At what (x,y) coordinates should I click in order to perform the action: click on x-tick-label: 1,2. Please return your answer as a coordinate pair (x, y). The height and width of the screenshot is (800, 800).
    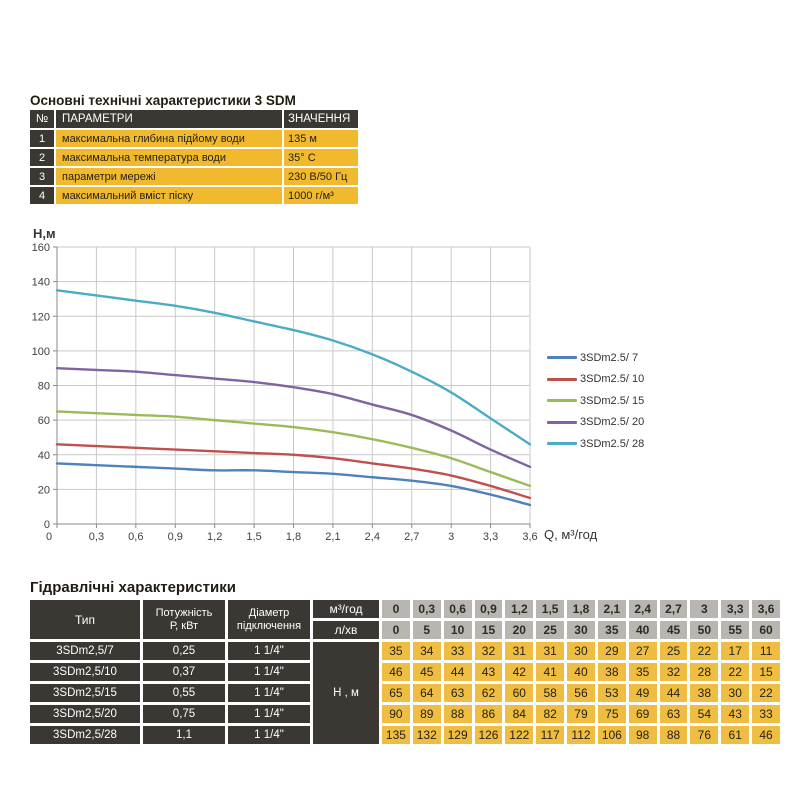
    Looking at the image, I should click on (214, 537).